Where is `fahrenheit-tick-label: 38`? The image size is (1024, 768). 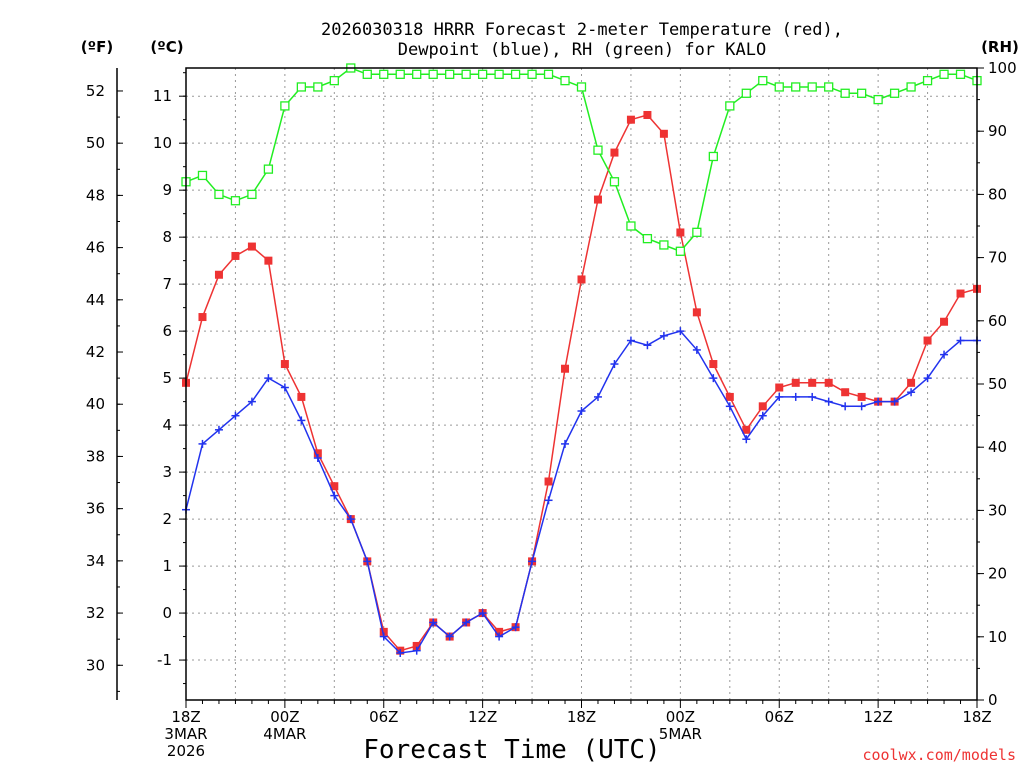
fahrenheit-tick-label: 38 is located at coordinates (95, 456).